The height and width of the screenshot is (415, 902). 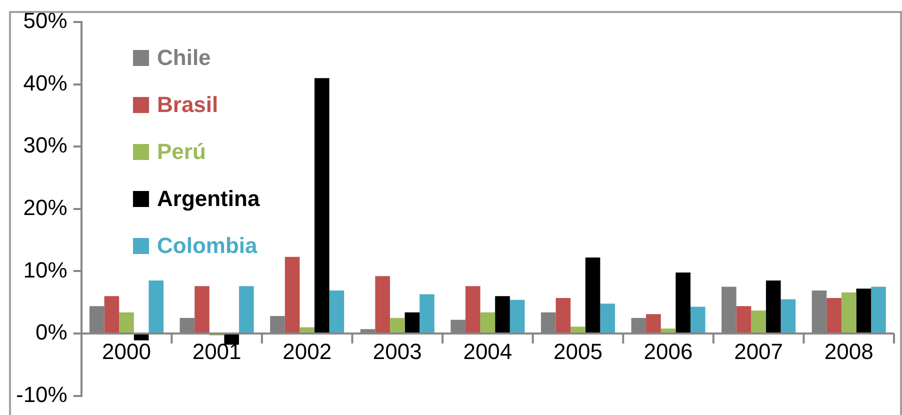 I want to click on legend-label: Chile, so click(x=184, y=57).